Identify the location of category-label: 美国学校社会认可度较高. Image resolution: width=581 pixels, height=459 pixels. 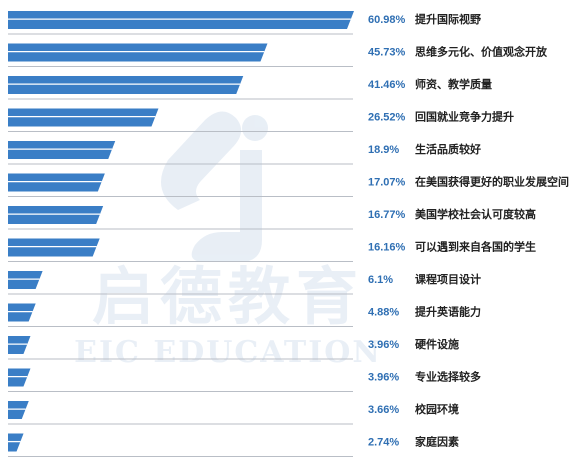
(475, 214).